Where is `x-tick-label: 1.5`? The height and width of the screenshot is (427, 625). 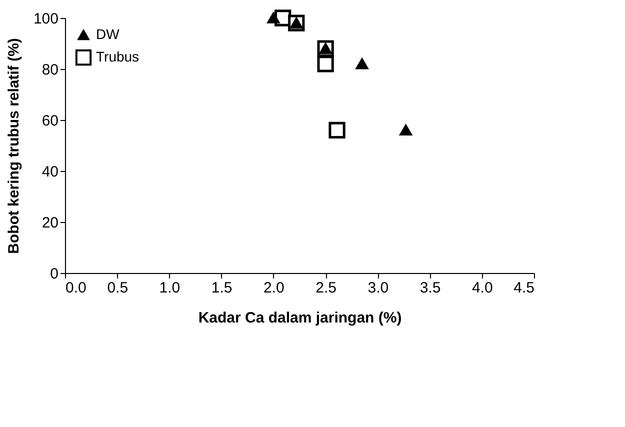
x-tick-label: 1.5 is located at coordinates (221, 288).